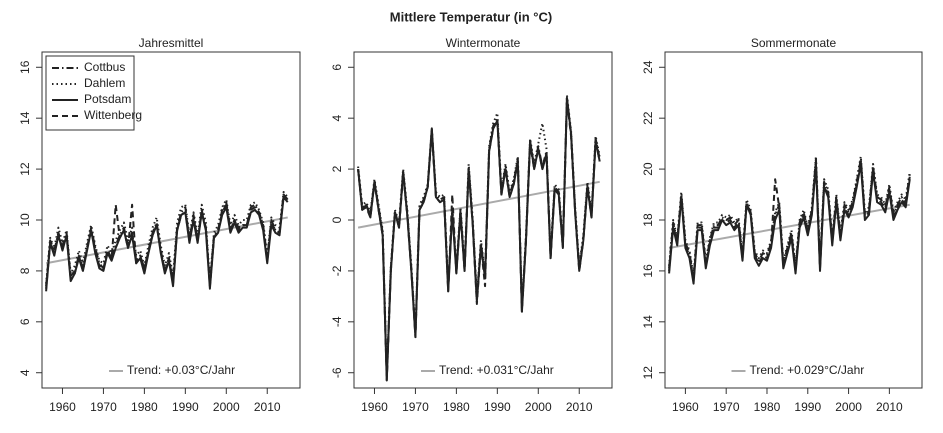 Image resolution: width=943 pixels, height=433 pixels. What do you see at coordinates (648, 67) in the screenshot?
I see `y-tick-label: 24` at bounding box center [648, 67].